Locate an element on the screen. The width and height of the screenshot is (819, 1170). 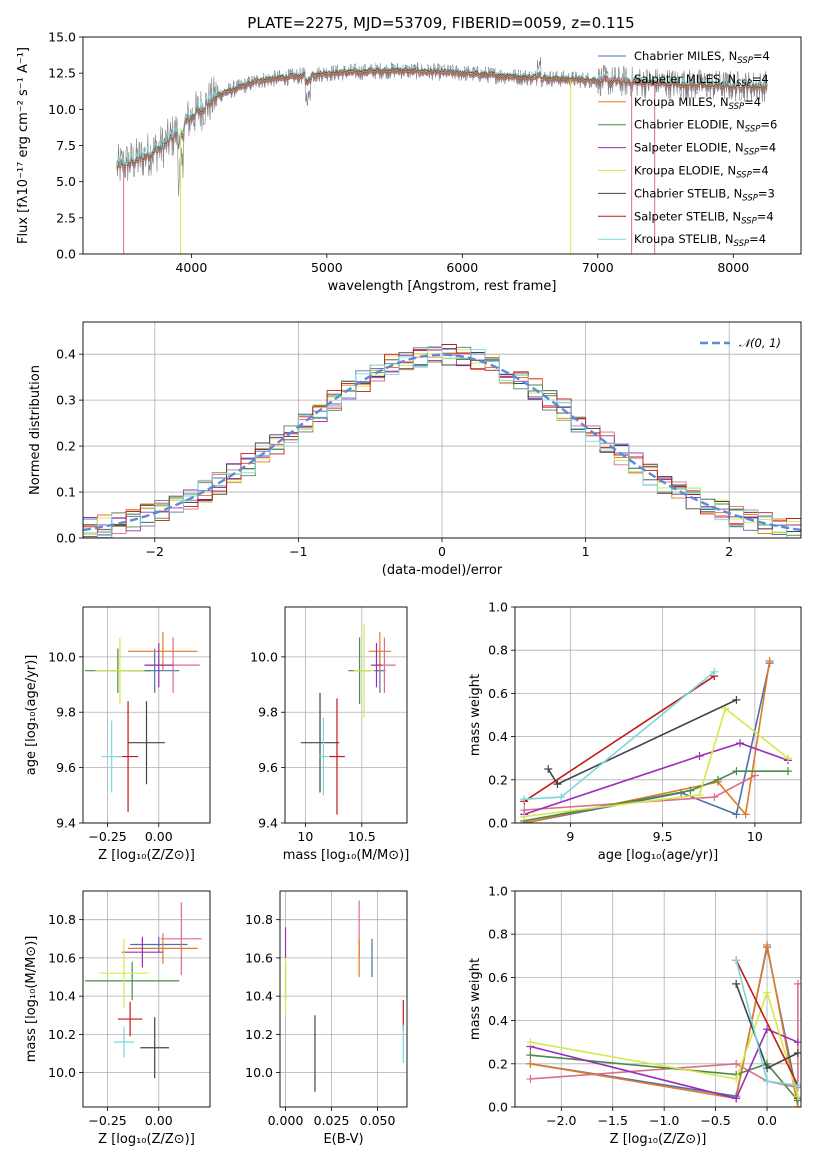
x-tick-label: 0.050 is located at coordinates (378, 1120).